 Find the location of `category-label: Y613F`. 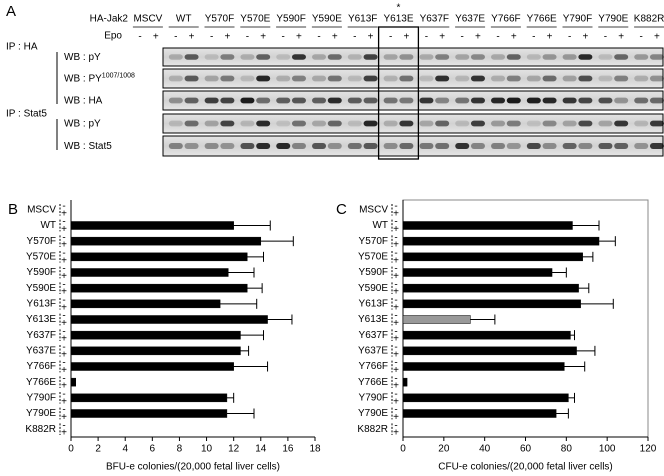

category-label: Y613F is located at coordinates (373, 303).